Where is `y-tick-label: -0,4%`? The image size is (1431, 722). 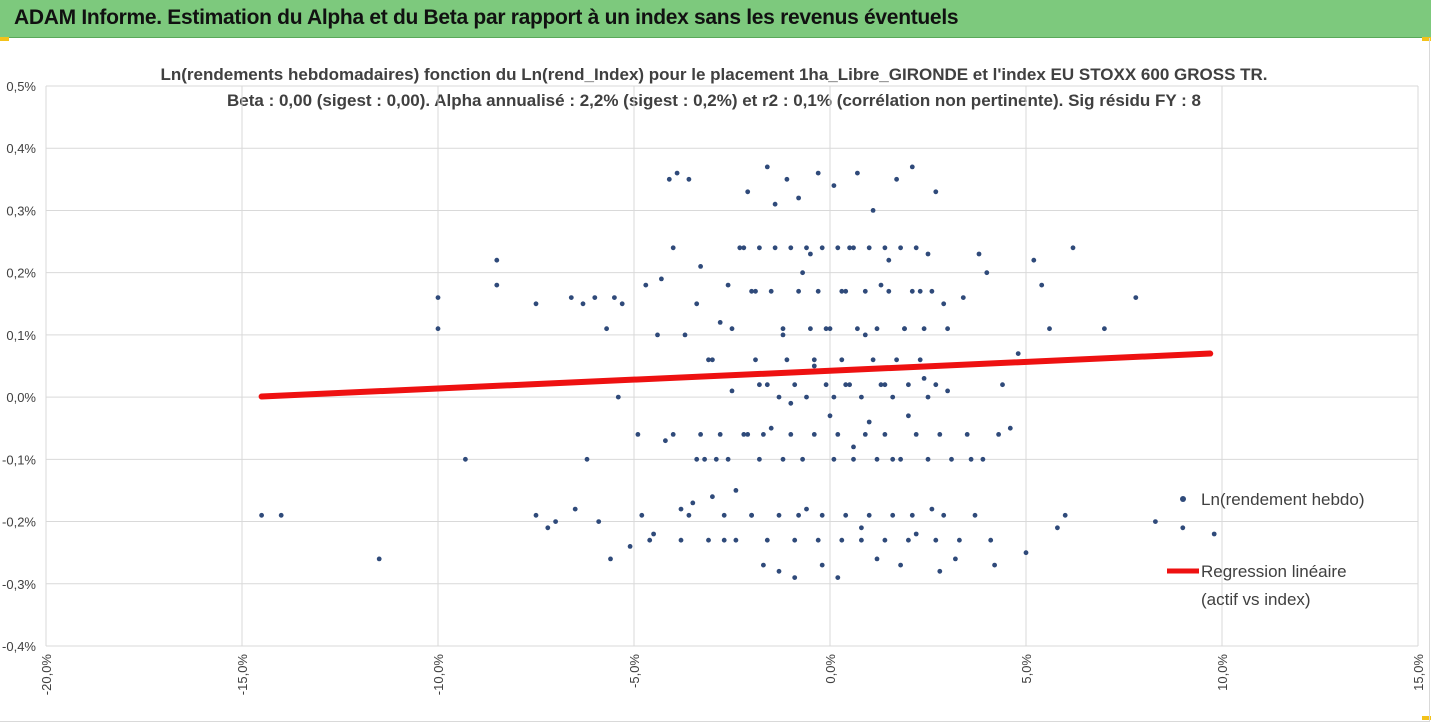
y-tick-label: -0,4% is located at coordinates (19, 646).